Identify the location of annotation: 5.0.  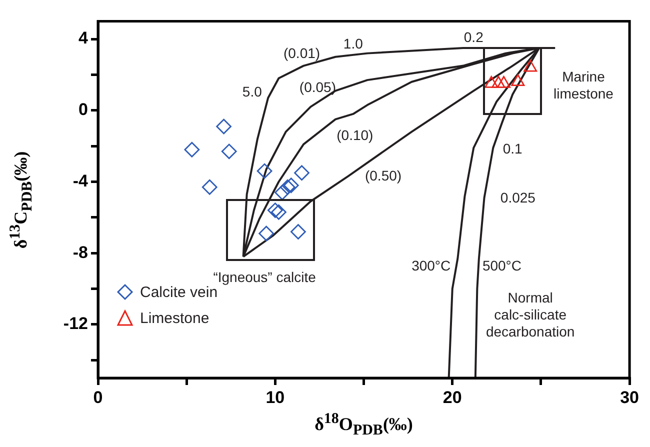
(252, 91).